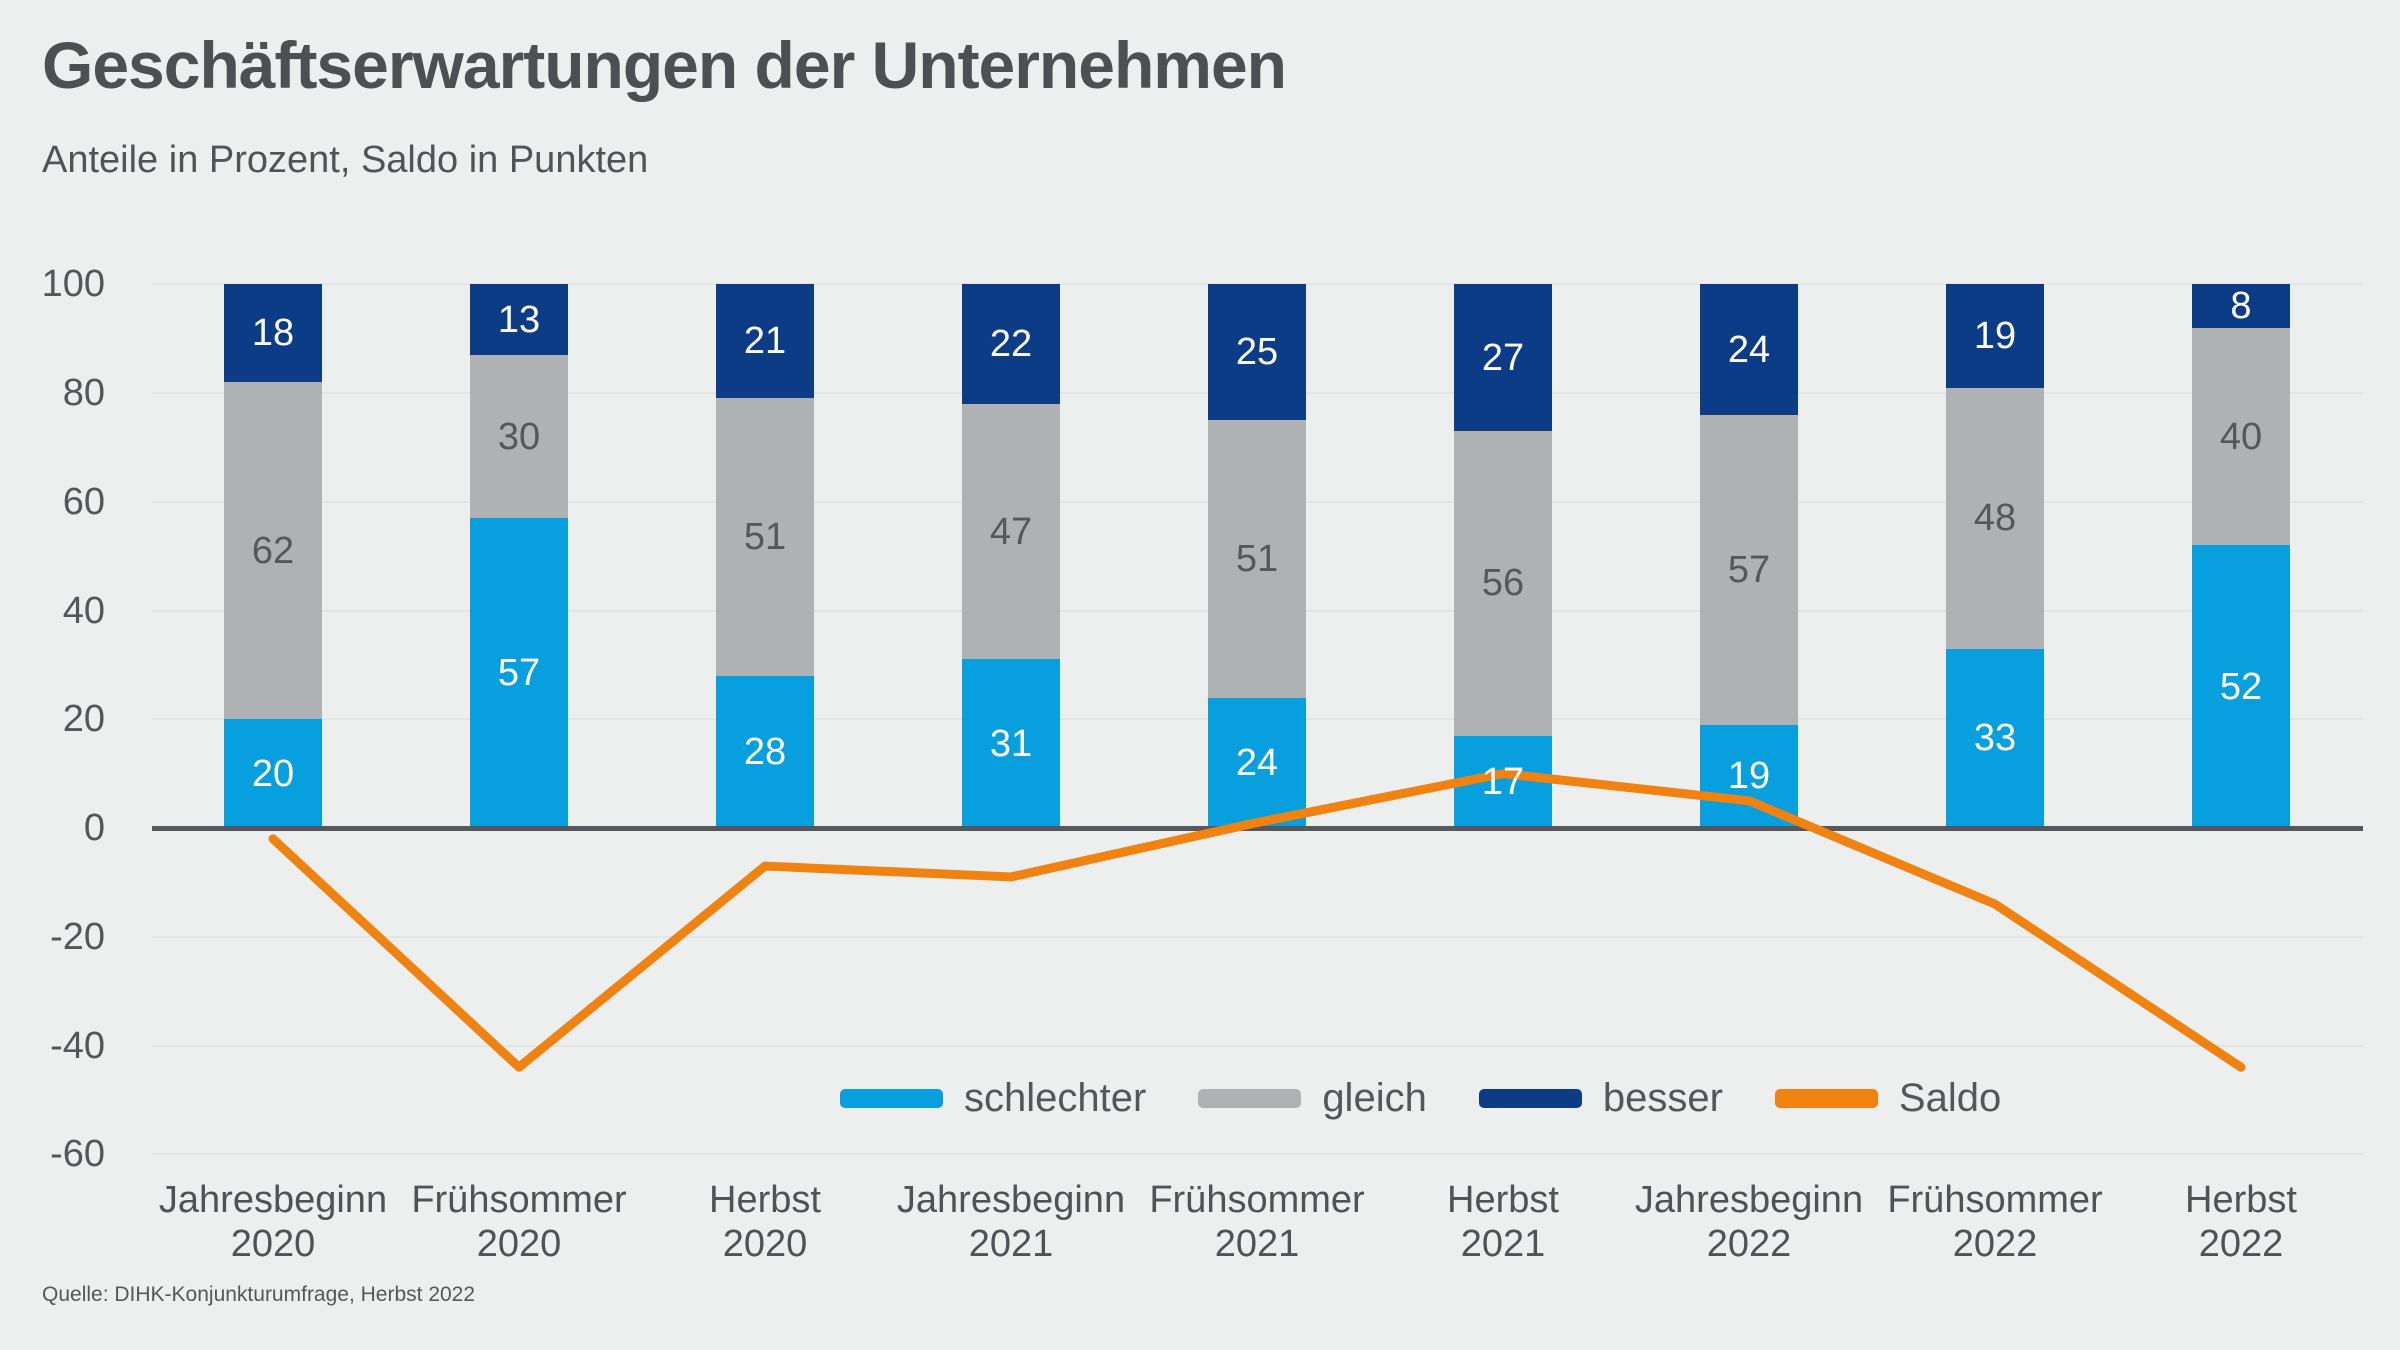  I want to click on x-tick-label: Jahresbeginn 2022, so click(1749, 1222).